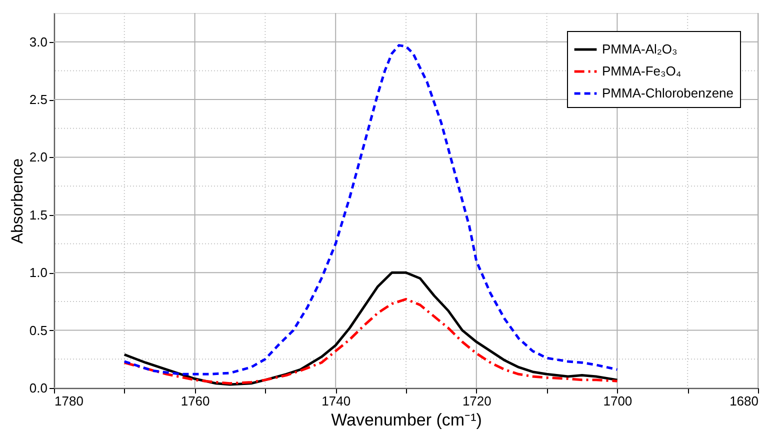  Describe the element at coordinates (640, 49) in the screenshot. I see `legend-label: PMMA-Al₂O₃` at that location.